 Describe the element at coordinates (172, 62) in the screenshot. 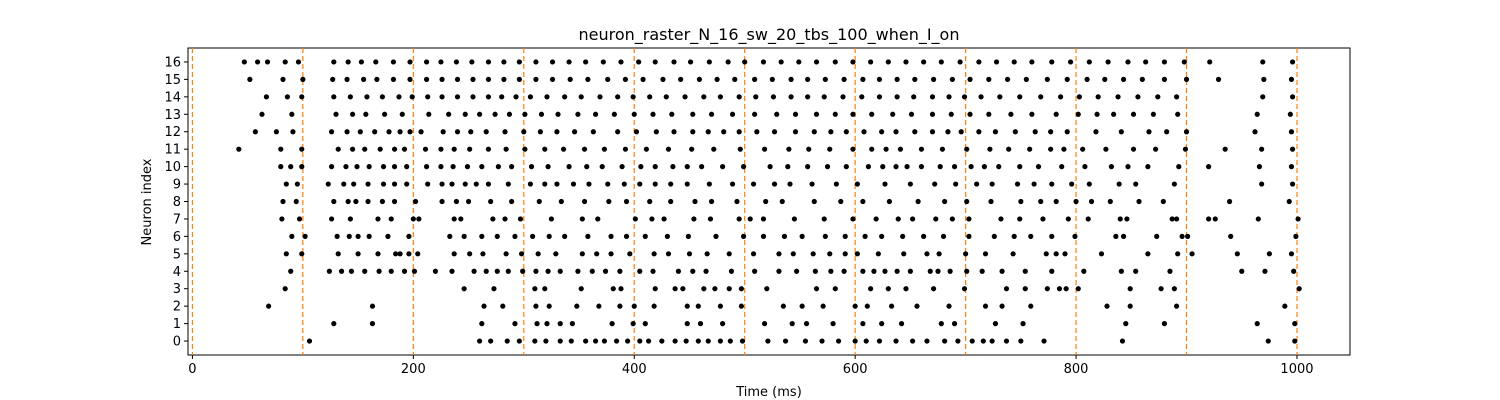

I see `y-tick-label: 16` at that location.